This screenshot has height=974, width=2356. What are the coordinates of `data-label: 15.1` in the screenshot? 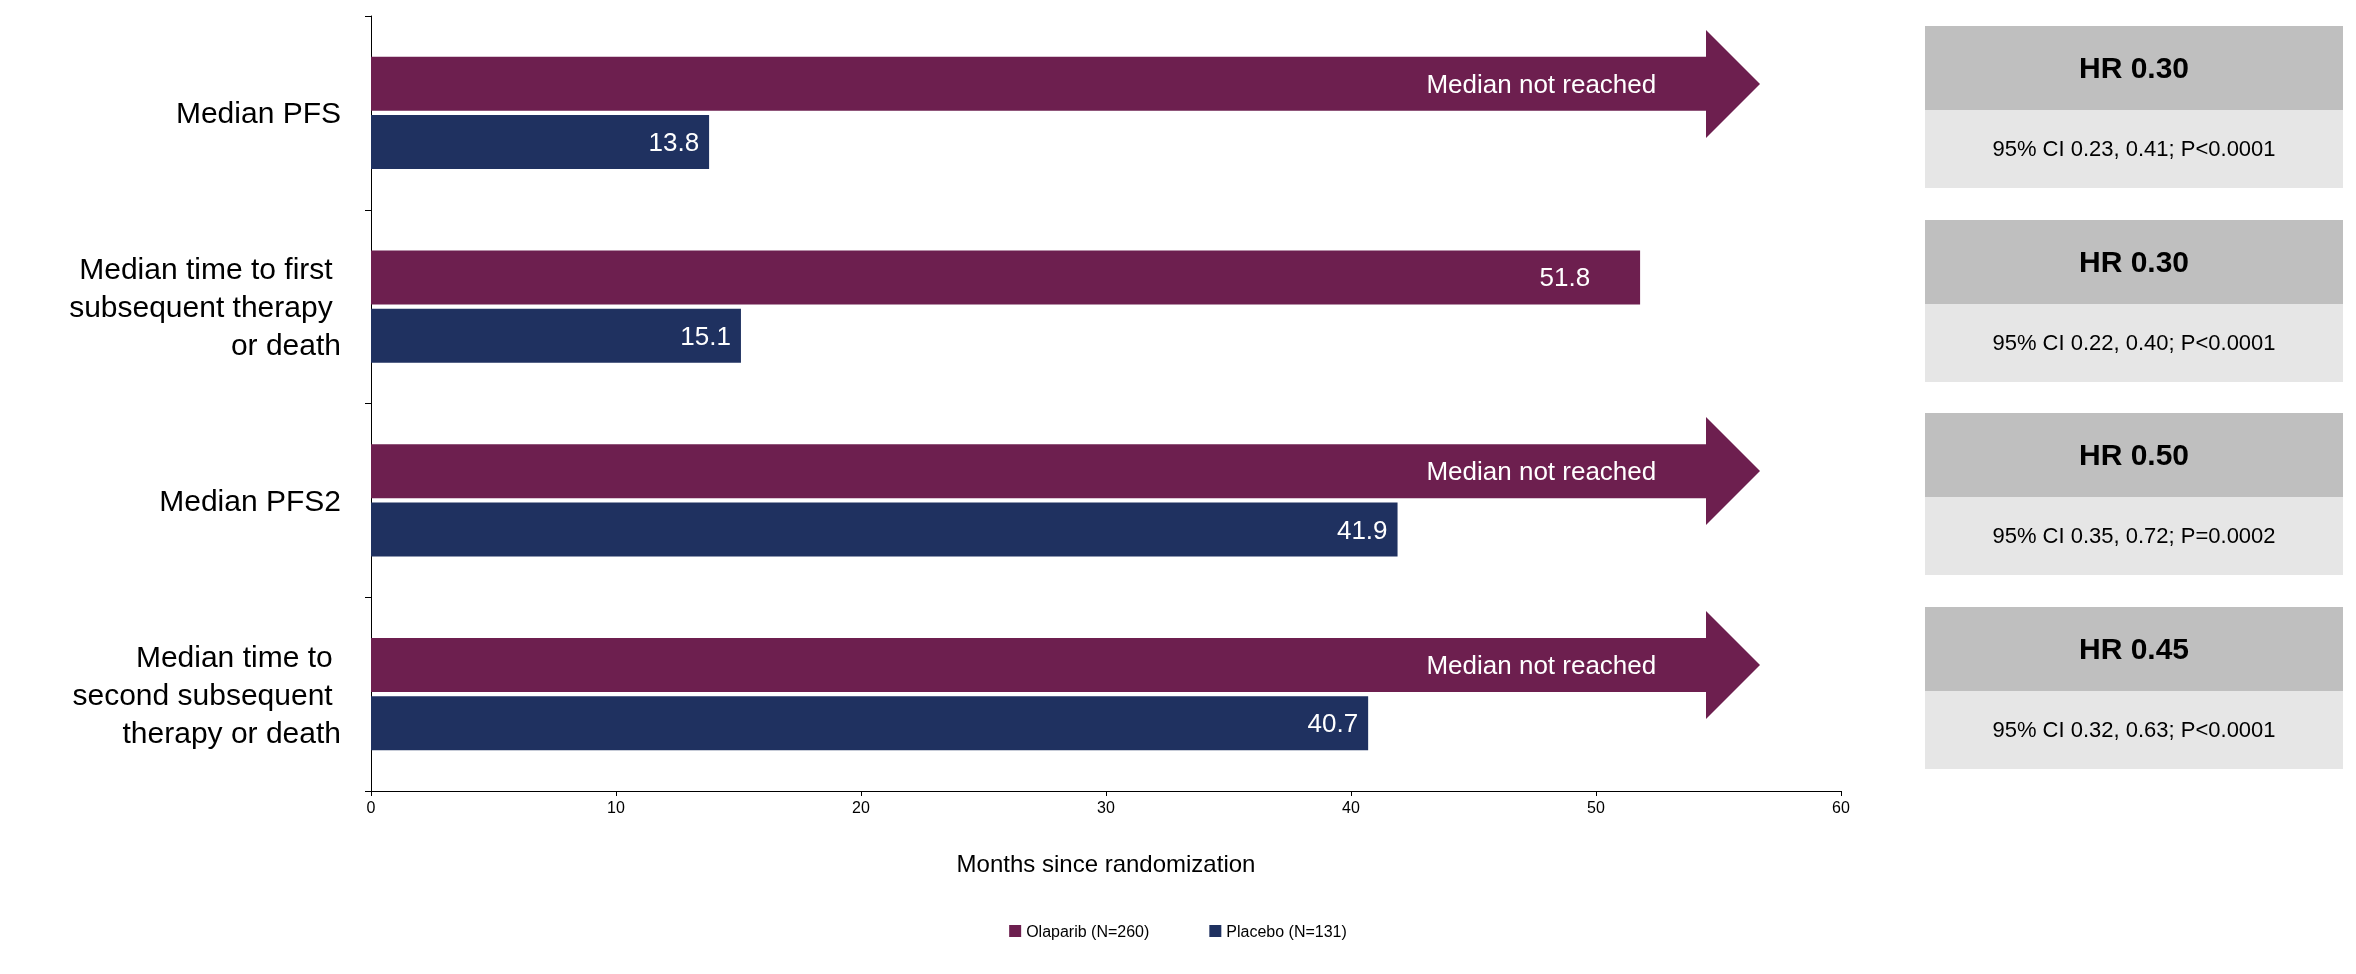 It's located at (705, 335).